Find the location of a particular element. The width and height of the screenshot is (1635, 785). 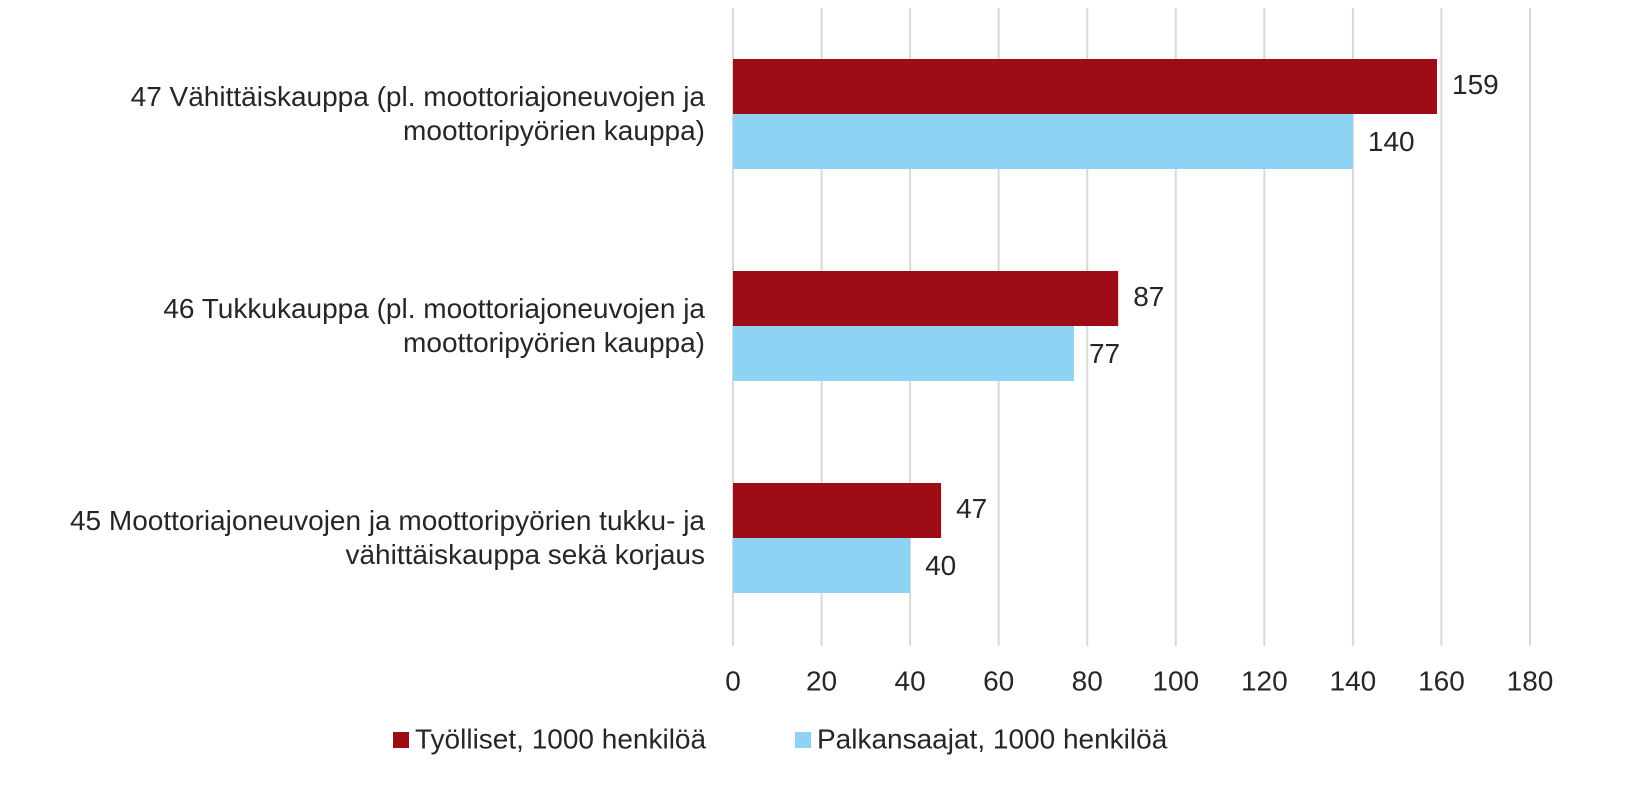

x-tick-label: 120 is located at coordinates (1264, 680).